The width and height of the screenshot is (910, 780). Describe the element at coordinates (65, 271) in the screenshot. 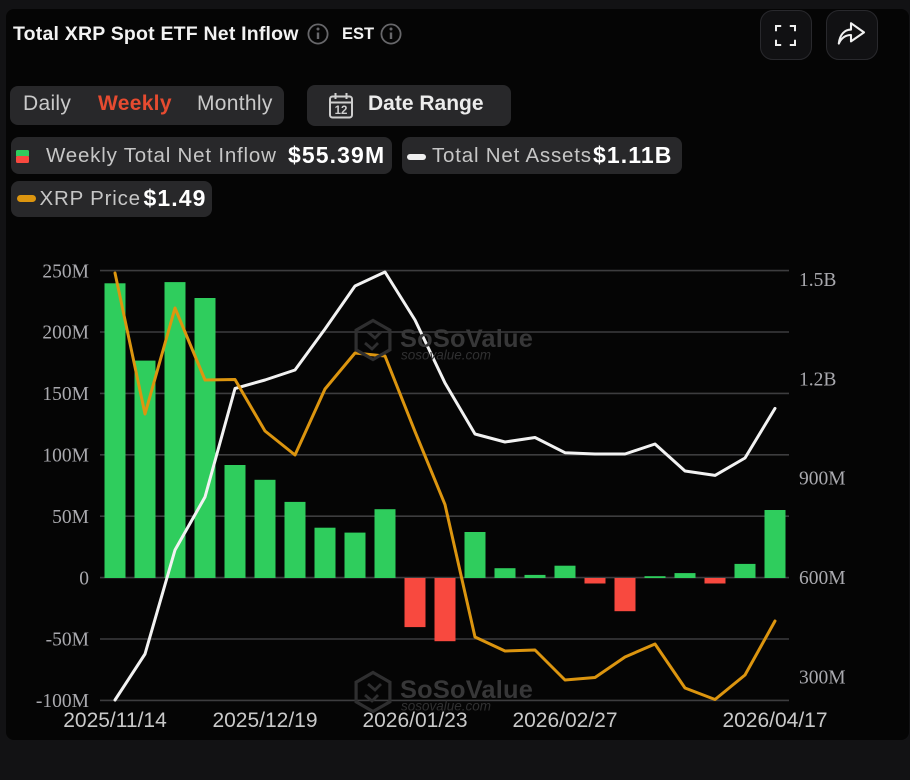

I see `svg-text: 250M` at that location.